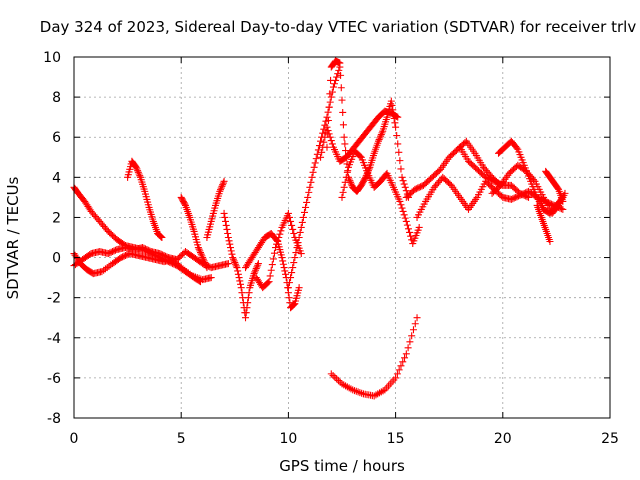 The width and height of the screenshot is (640, 480). What do you see at coordinates (54, 299) in the screenshot?
I see `y-tick-label: -2` at bounding box center [54, 299].